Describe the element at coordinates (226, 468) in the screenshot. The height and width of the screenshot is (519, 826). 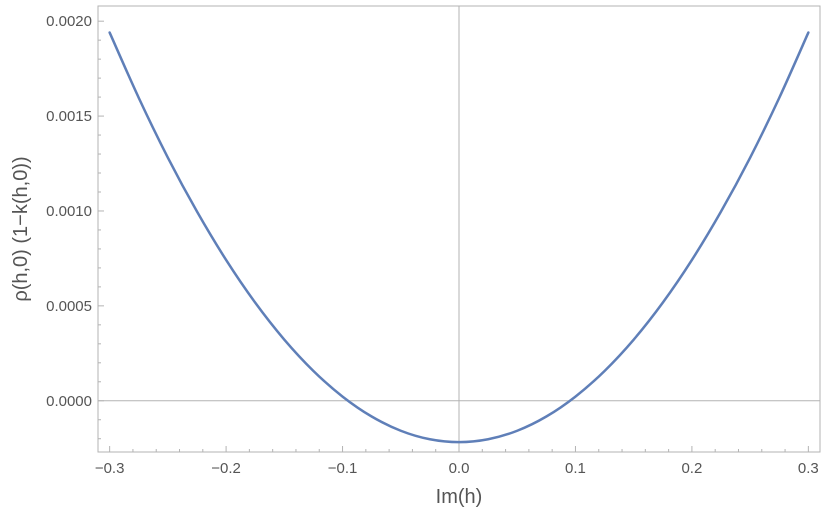
I see `x-tick-label: −0.2` at that location.